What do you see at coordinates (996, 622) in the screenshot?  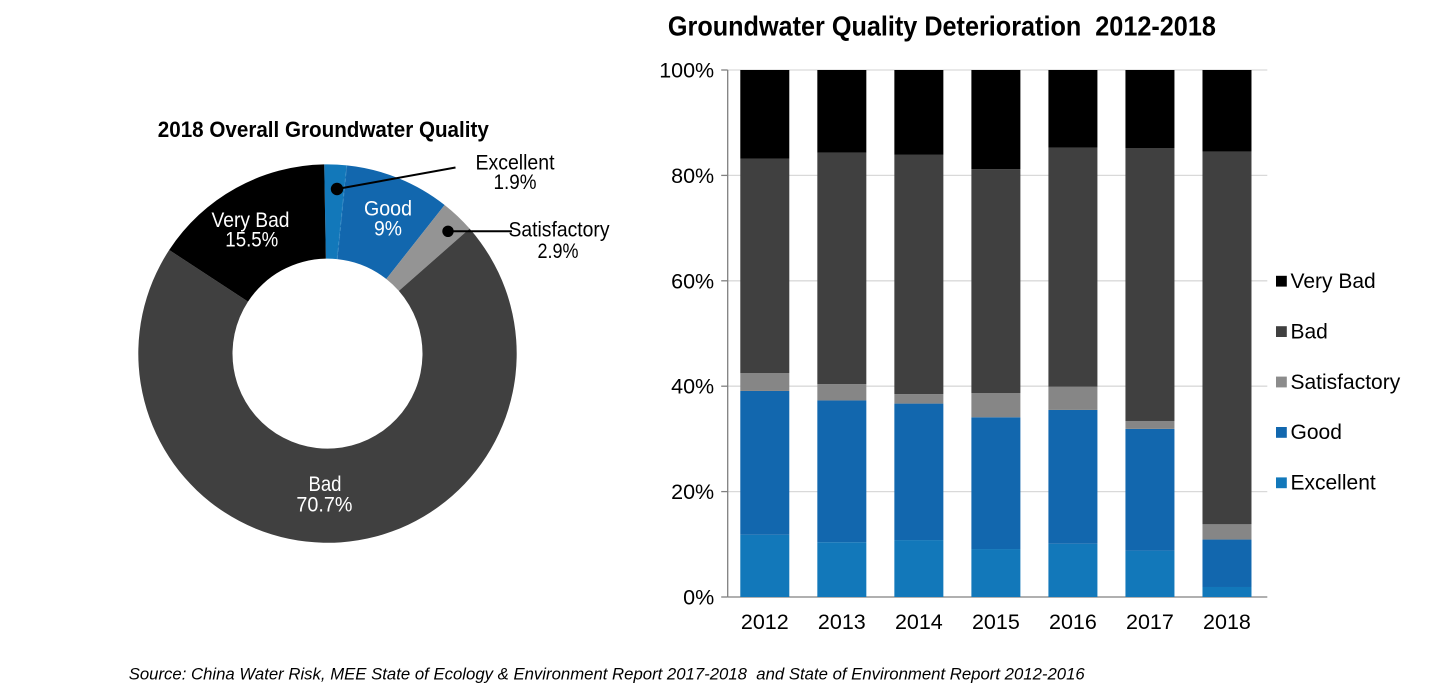 I see `svg-text: 2015` at bounding box center [996, 622].